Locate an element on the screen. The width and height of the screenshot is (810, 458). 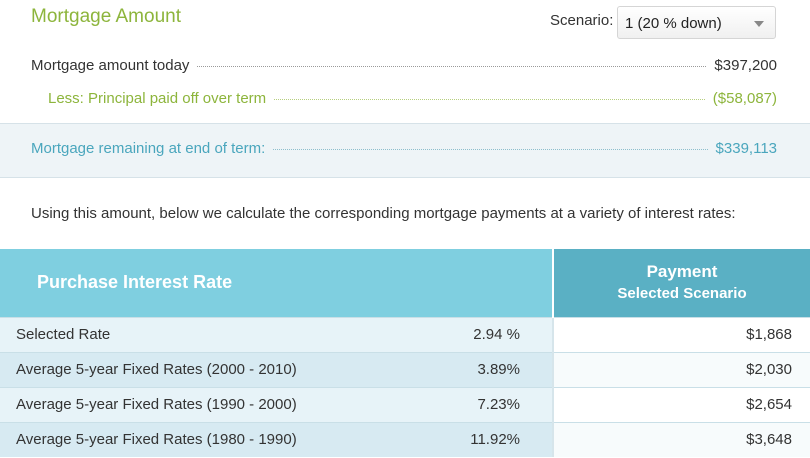
row-label: Average 5-year Fixed Rates (2000 - 2010) is located at coordinates (210, 369).